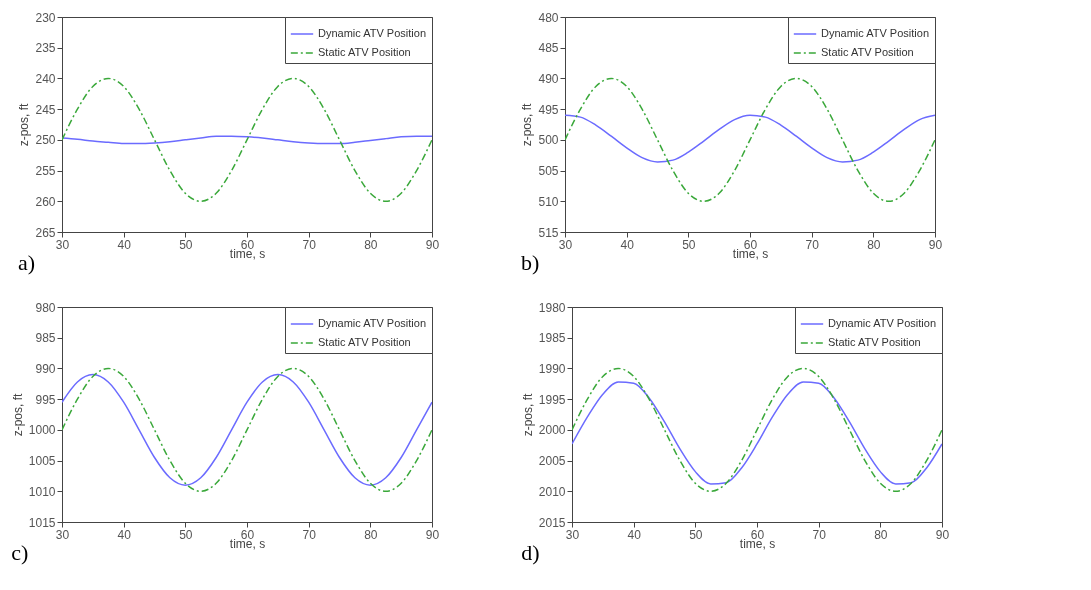  Describe the element at coordinates (530, 262) in the screenshot. I see `text: b)` at that location.